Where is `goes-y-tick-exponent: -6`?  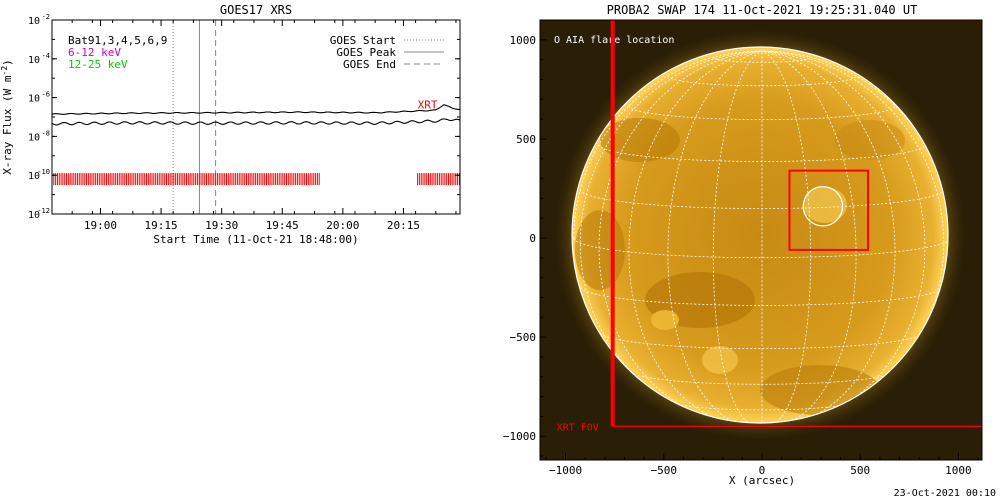 goes-y-tick-exponent: -6 is located at coordinates (46, 95).